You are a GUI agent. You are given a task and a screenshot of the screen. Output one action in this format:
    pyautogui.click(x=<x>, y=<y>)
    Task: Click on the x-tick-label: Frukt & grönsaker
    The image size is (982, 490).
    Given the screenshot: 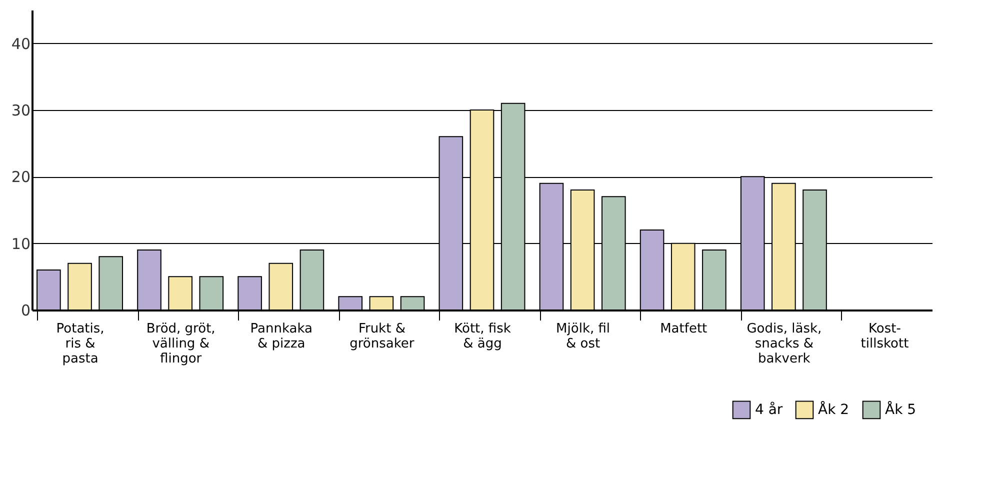 What is the action you would take?
    pyautogui.click(x=382, y=337)
    